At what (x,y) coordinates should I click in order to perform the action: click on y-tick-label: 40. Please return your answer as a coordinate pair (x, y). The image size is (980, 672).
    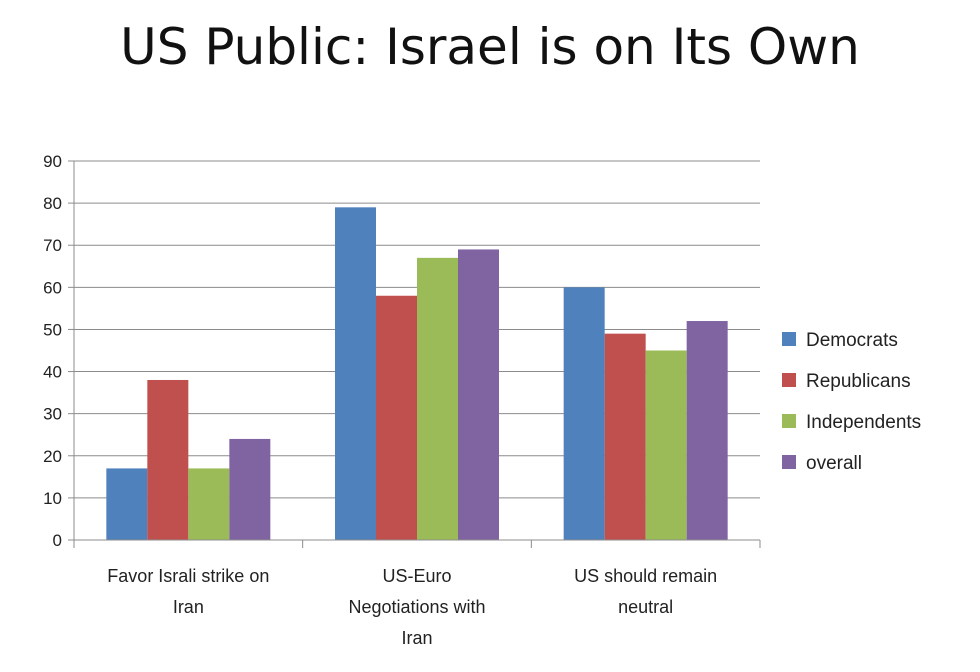
    Looking at the image, I should click on (52, 372).